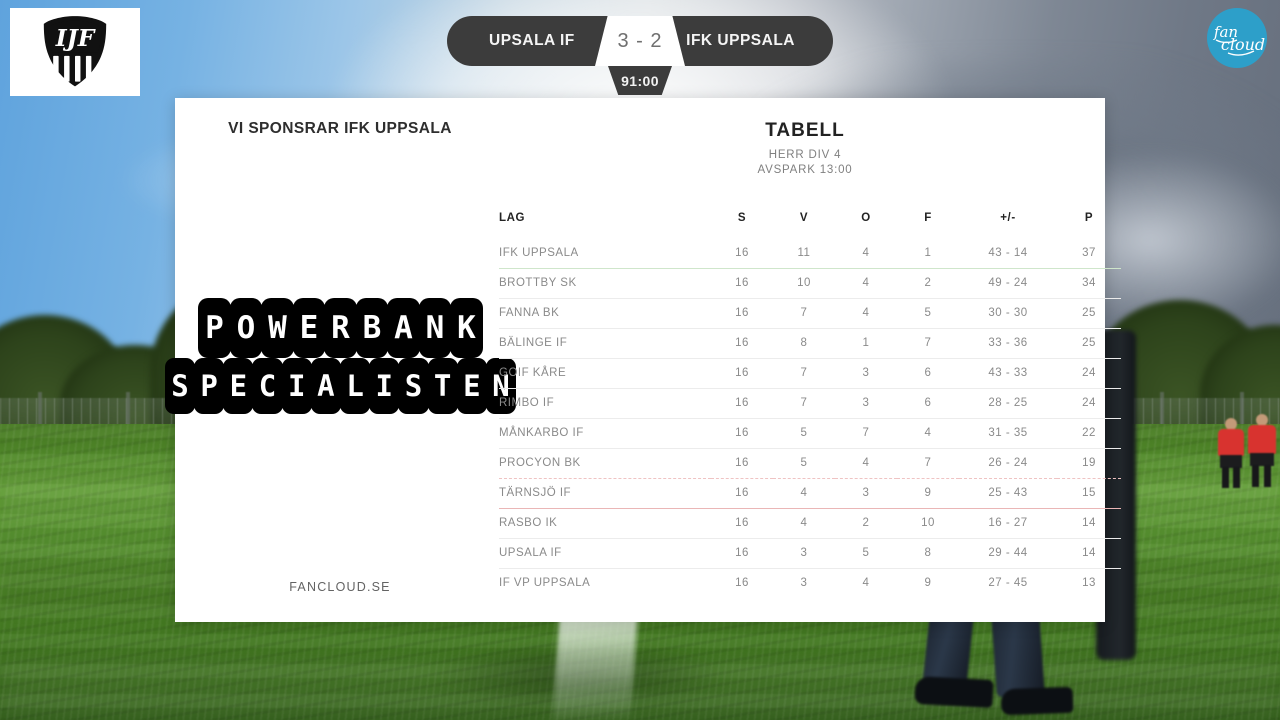 The width and height of the screenshot is (1280, 720). What do you see at coordinates (1225, 32) in the screenshot?
I see `fancloud-text-fan: fan` at bounding box center [1225, 32].